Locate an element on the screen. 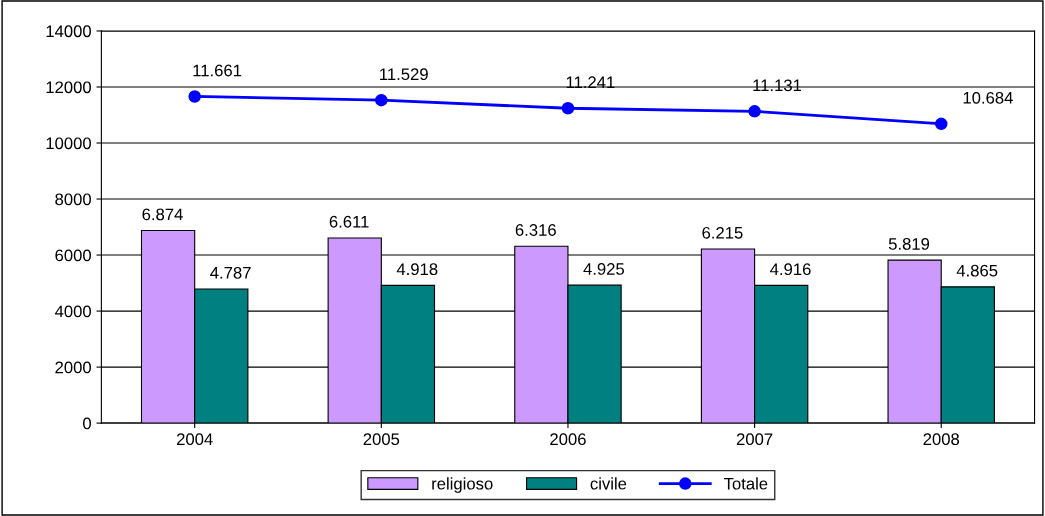 The width and height of the screenshot is (1045, 516). data-label: 10.684 is located at coordinates (988, 97).